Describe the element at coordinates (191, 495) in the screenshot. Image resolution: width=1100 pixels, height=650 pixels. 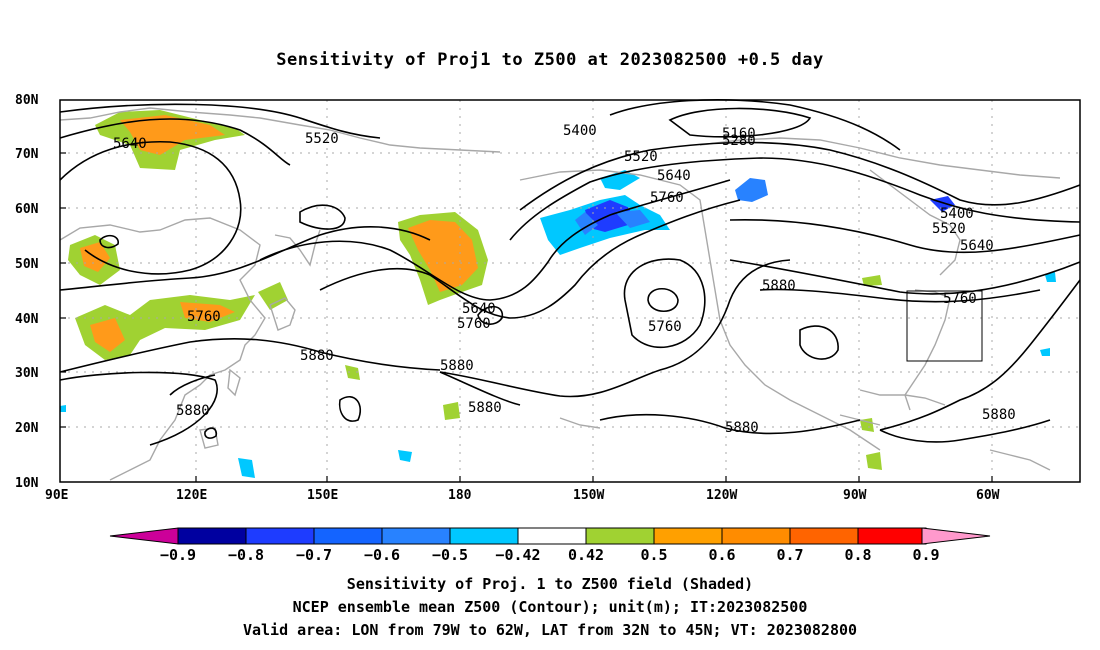
I see `lon-label: 120E` at that location.